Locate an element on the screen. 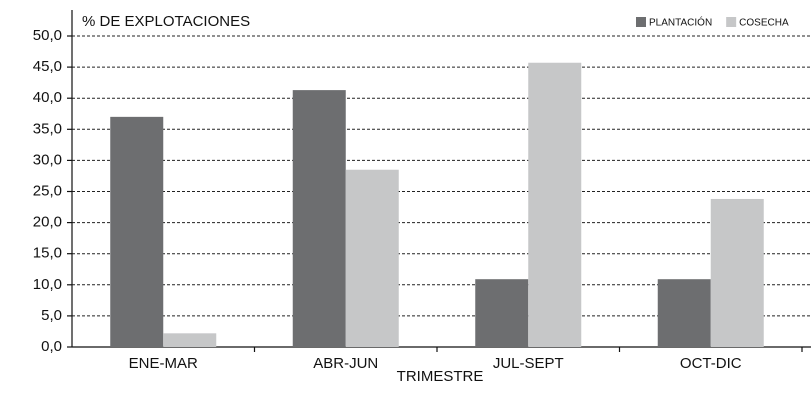 This screenshot has height=411, width=811. y-tick-label: 10,0 is located at coordinates (47, 284).